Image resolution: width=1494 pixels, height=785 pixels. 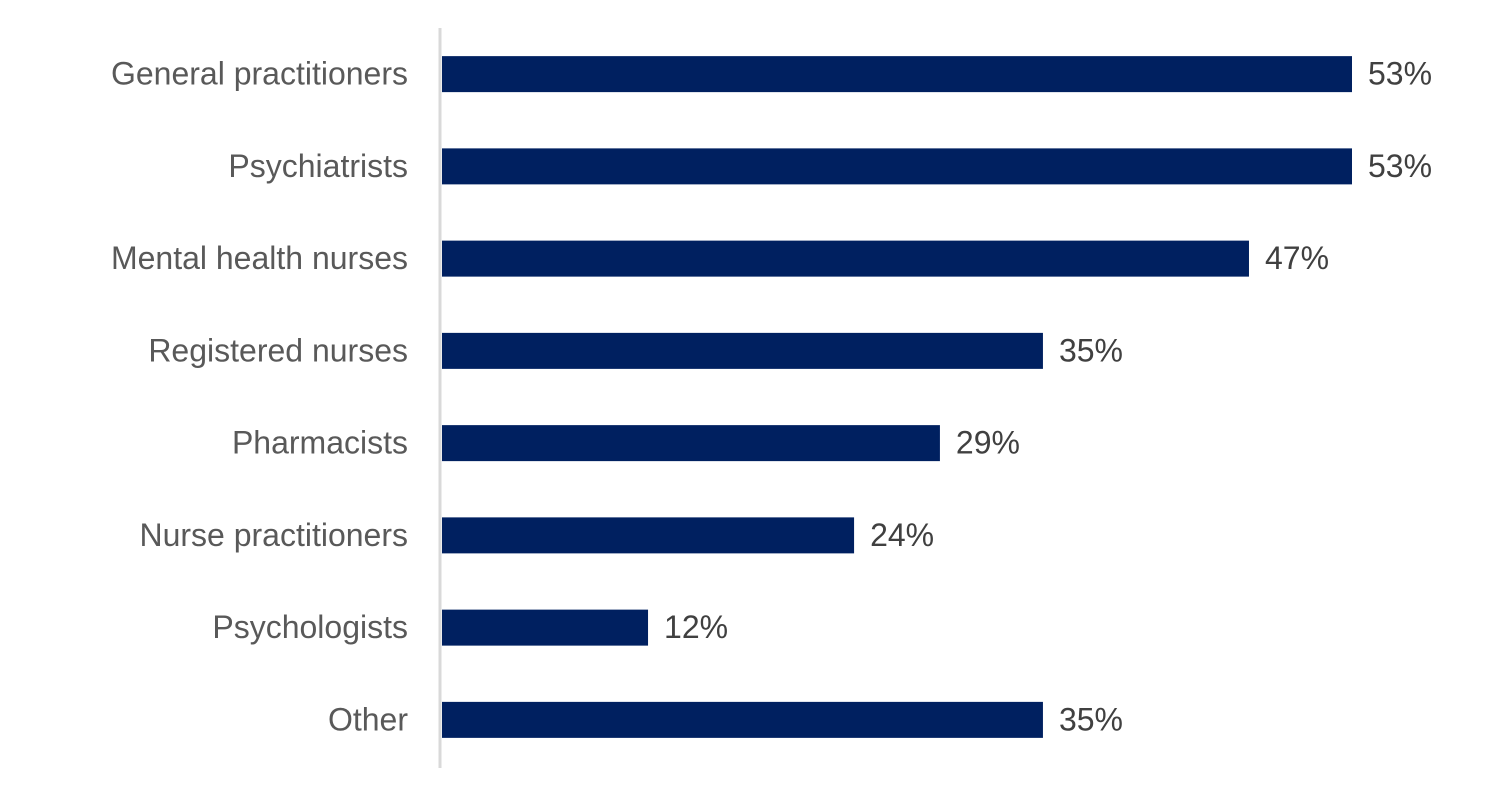 What do you see at coordinates (259, 258) in the screenshot?
I see `category-label: Mental health nurses` at bounding box center [259, 258].